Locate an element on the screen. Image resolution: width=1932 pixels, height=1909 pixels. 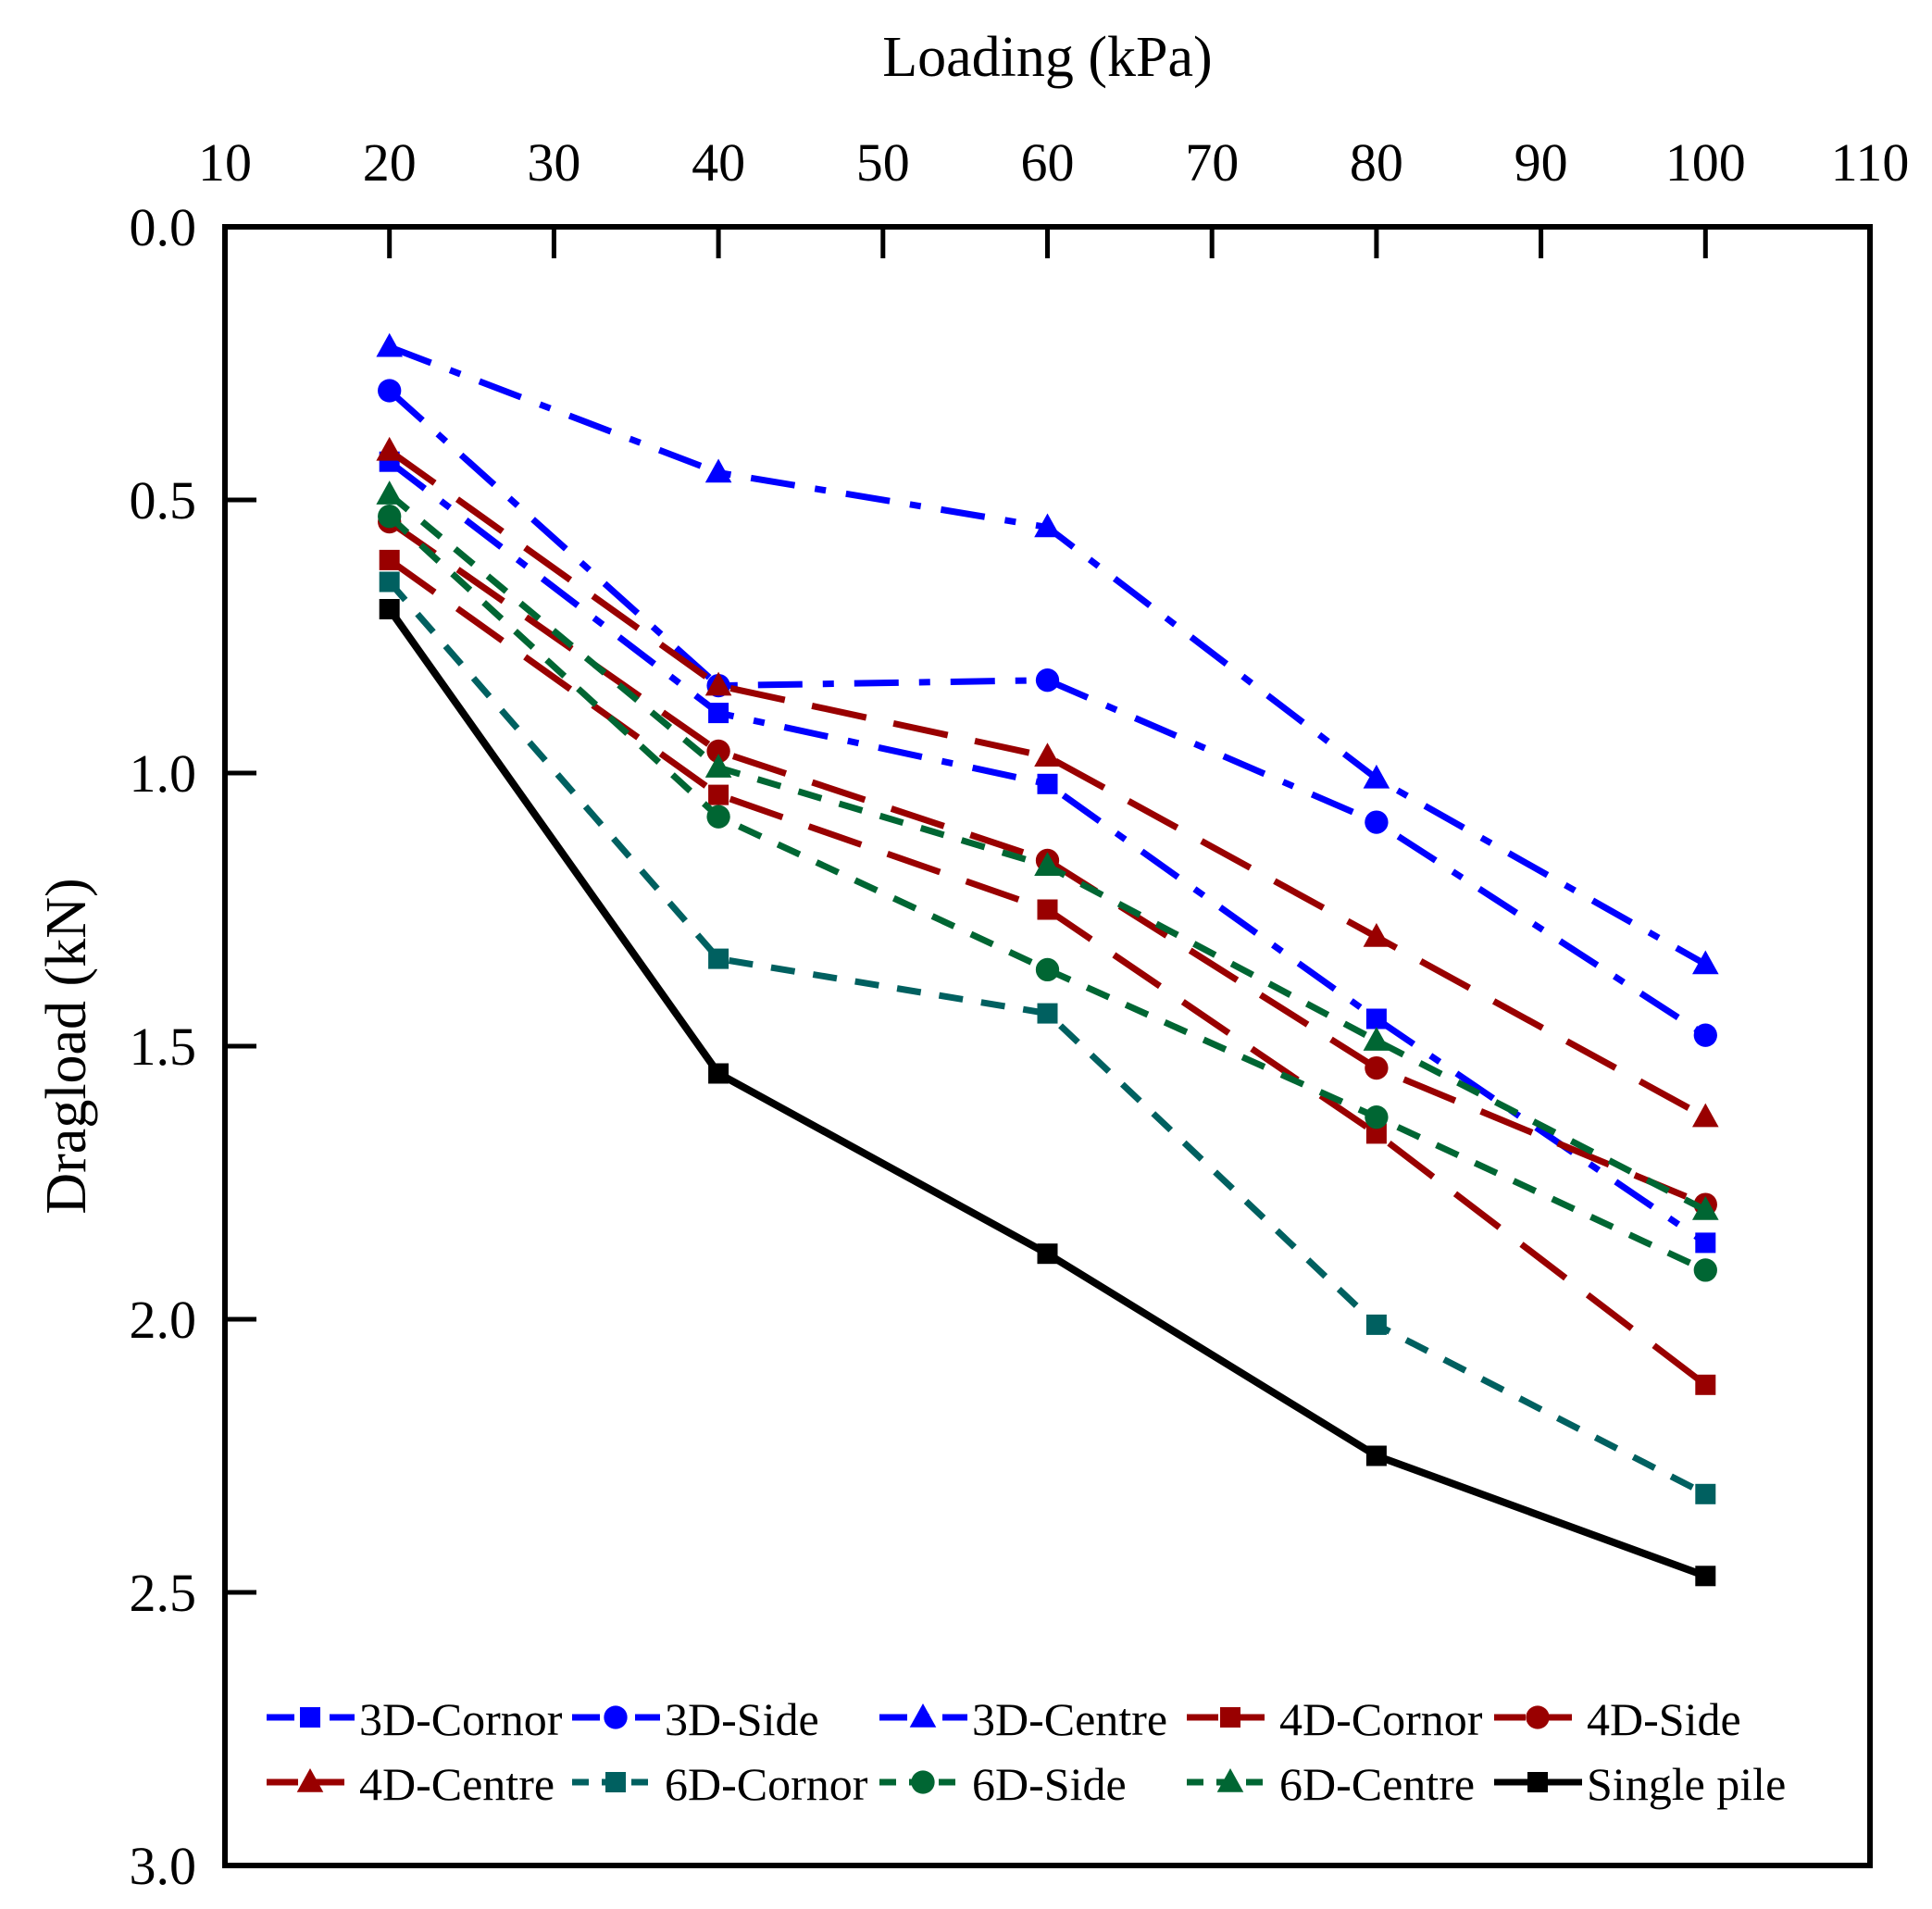
x-tick-label: 40 is located at coordinates (718, 163).